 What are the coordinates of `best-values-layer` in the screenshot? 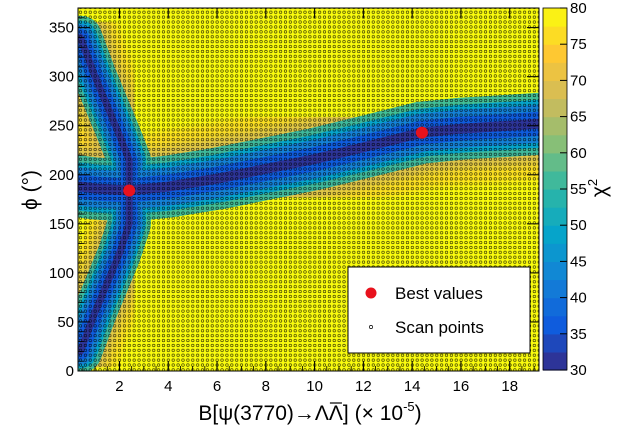 It's located at (275, 161).